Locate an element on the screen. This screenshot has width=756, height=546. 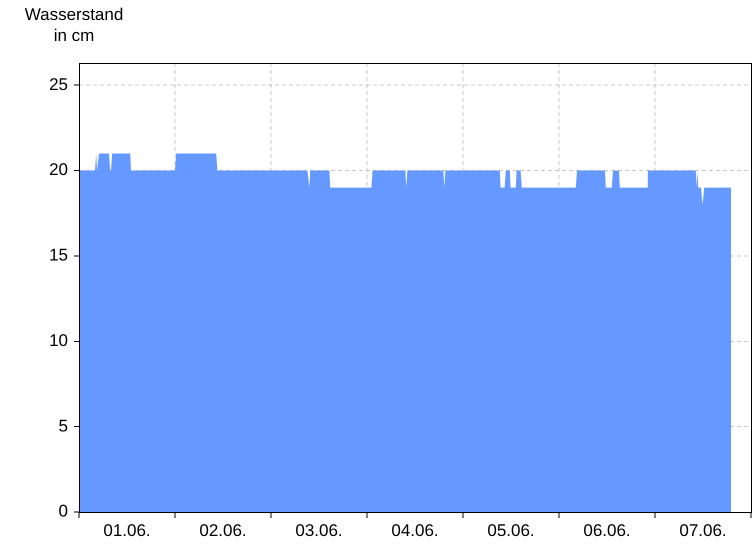
x-tick-label: 06.06. is located at coordinates (607, 530).